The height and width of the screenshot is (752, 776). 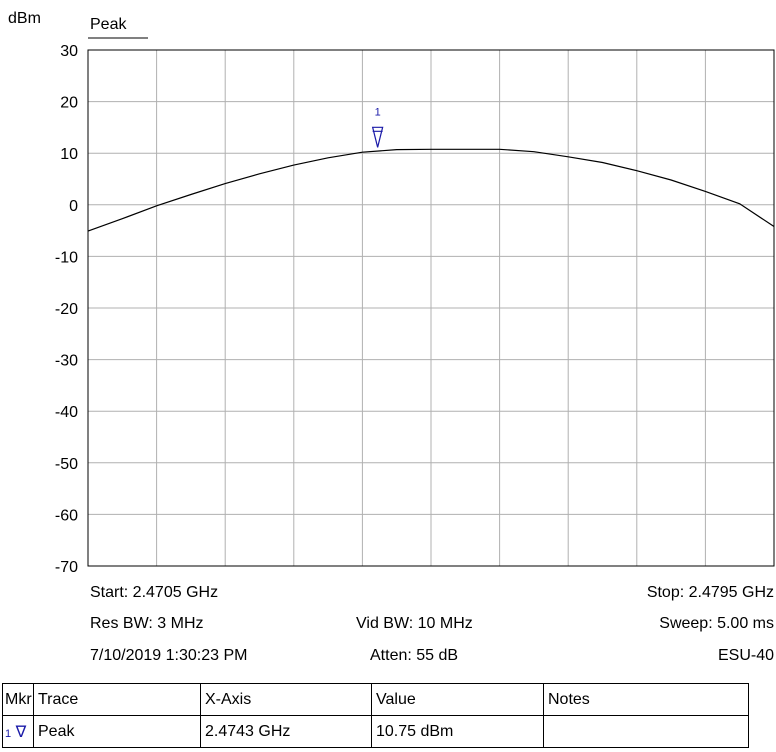 What do you see at coordinates (24, 18) in the screenshot?
I see `y-unit-label: dBm` at bounding box center [24, 18].